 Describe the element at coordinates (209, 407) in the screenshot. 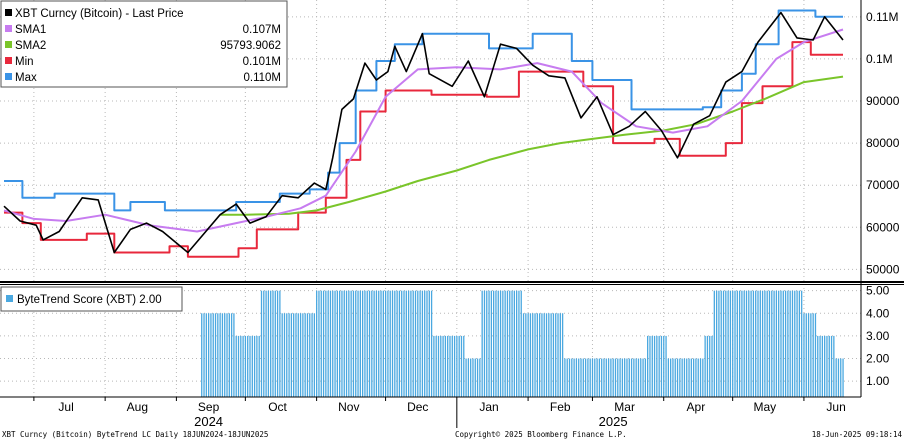

I see `month-label: Sep` at that location.